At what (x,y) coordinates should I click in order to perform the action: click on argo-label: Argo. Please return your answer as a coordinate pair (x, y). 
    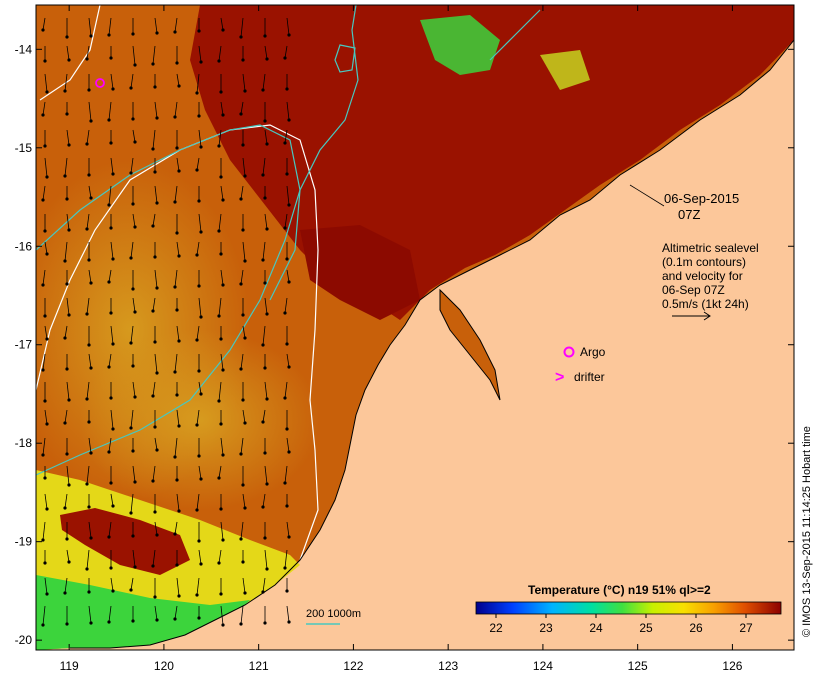
    Looking at the image, I should click on (593, 352).